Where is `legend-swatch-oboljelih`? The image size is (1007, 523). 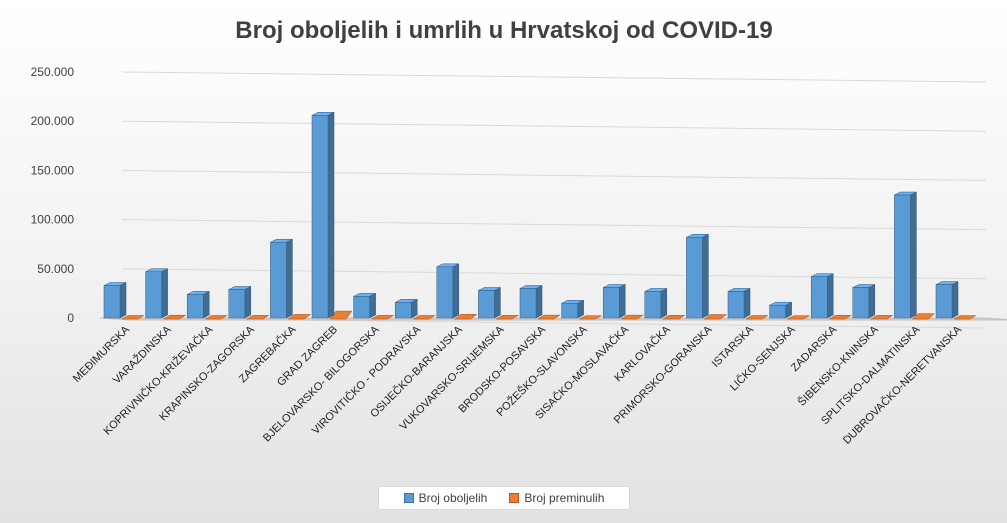 legend-swatch-oboljelih is located at coordinates (408, 498).